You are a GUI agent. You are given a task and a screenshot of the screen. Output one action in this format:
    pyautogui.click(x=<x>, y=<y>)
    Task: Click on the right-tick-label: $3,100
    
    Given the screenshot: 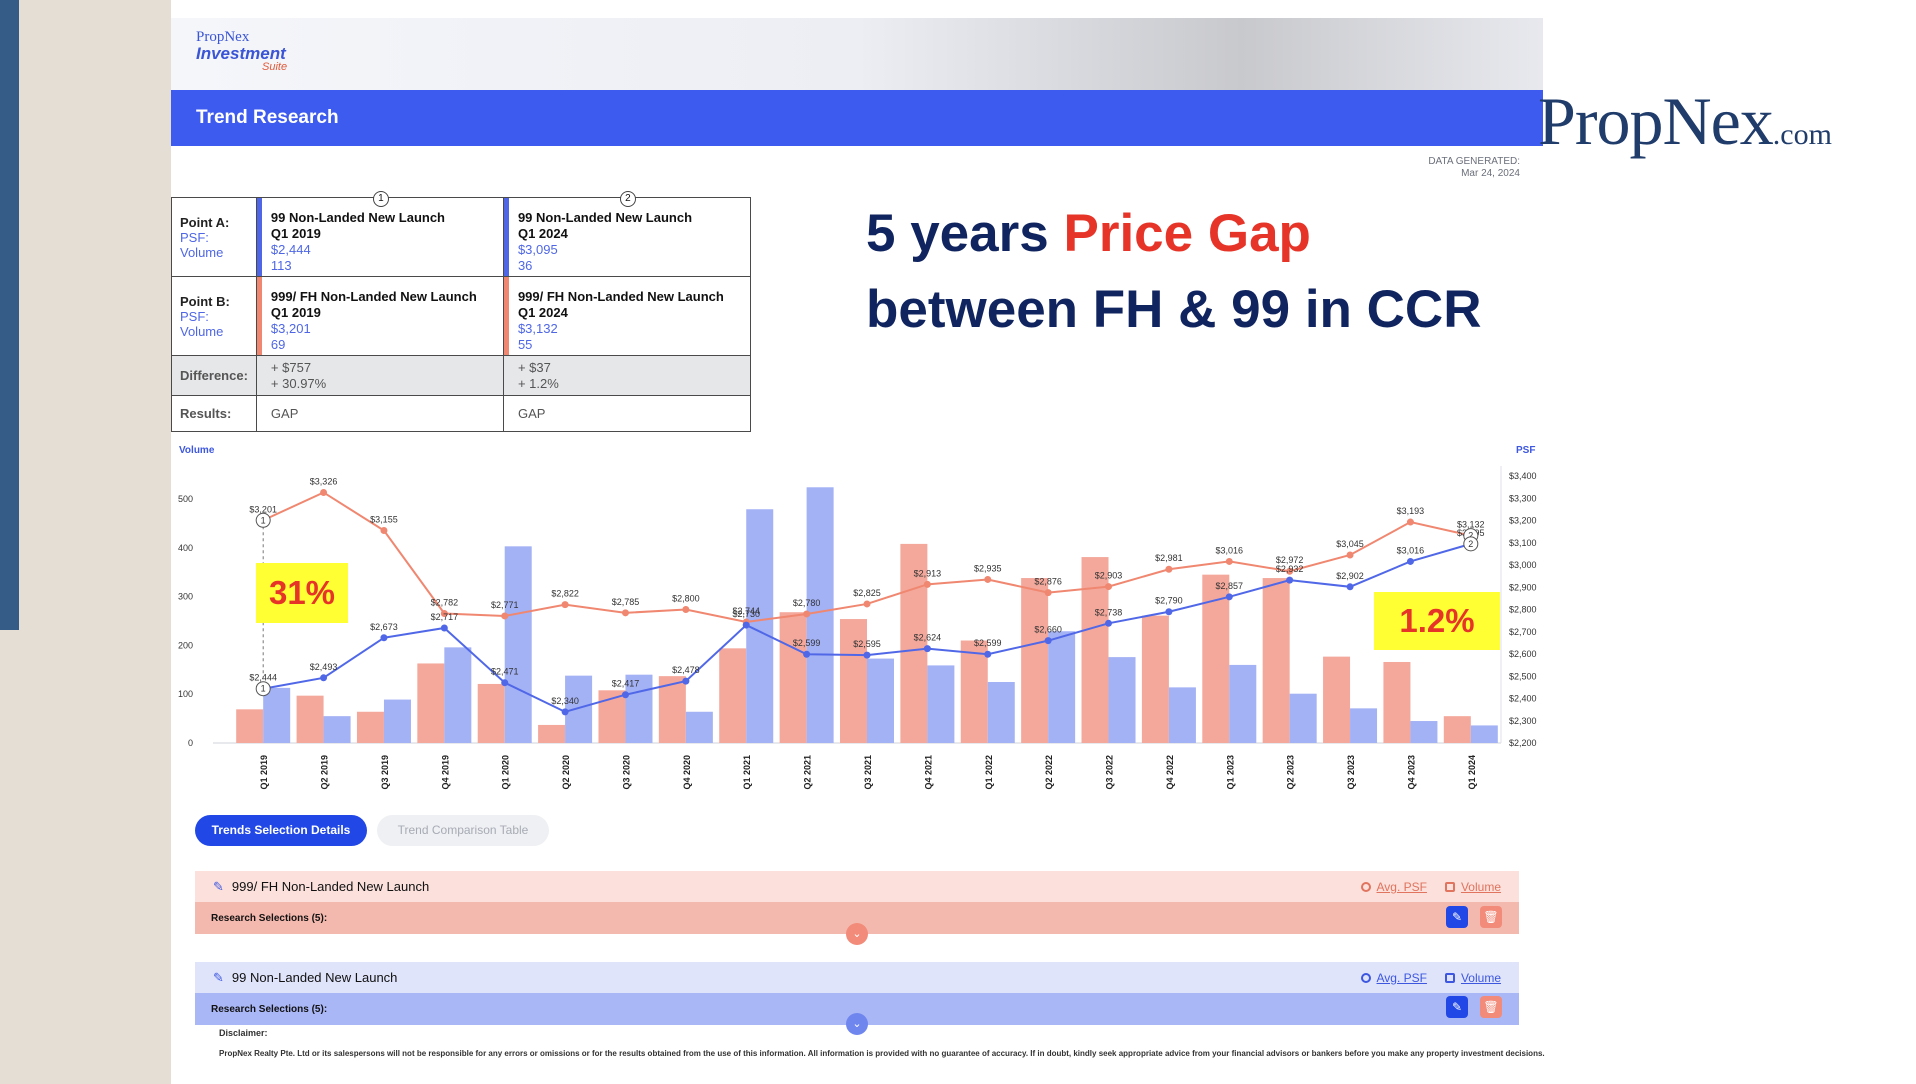 What is the action you would take?
    pyautogui.click(x=1523, y=543)
    